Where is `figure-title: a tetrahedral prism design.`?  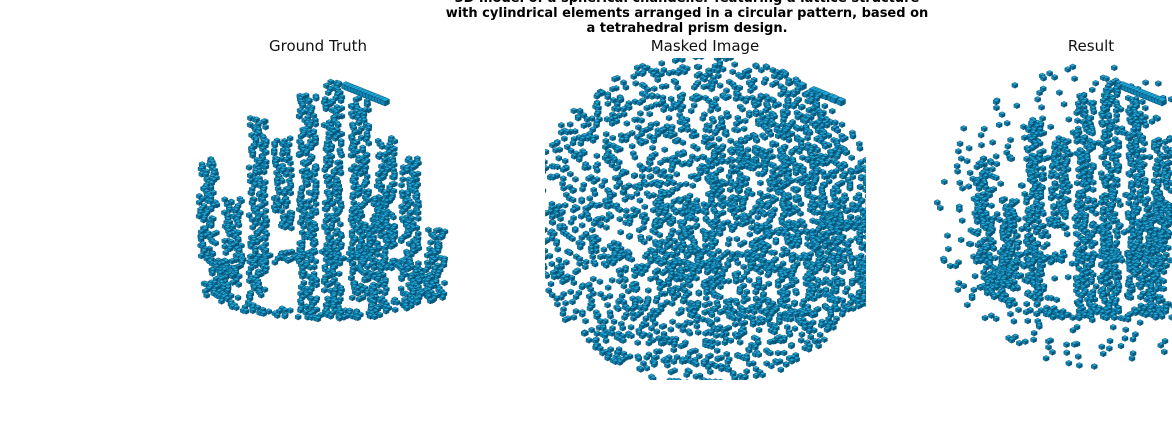
figure-title: a tetrahedral prism design. is located at coordinates (686, 28).